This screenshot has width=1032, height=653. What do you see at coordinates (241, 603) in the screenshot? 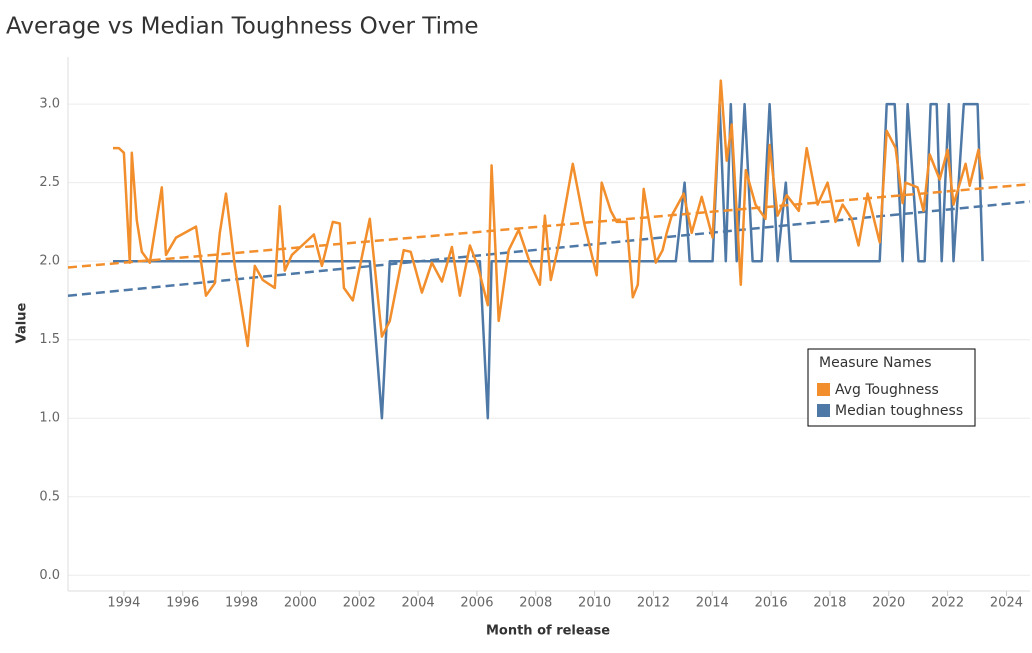
I see `x-tick-label: 1998` at bounding box center [241, 603].